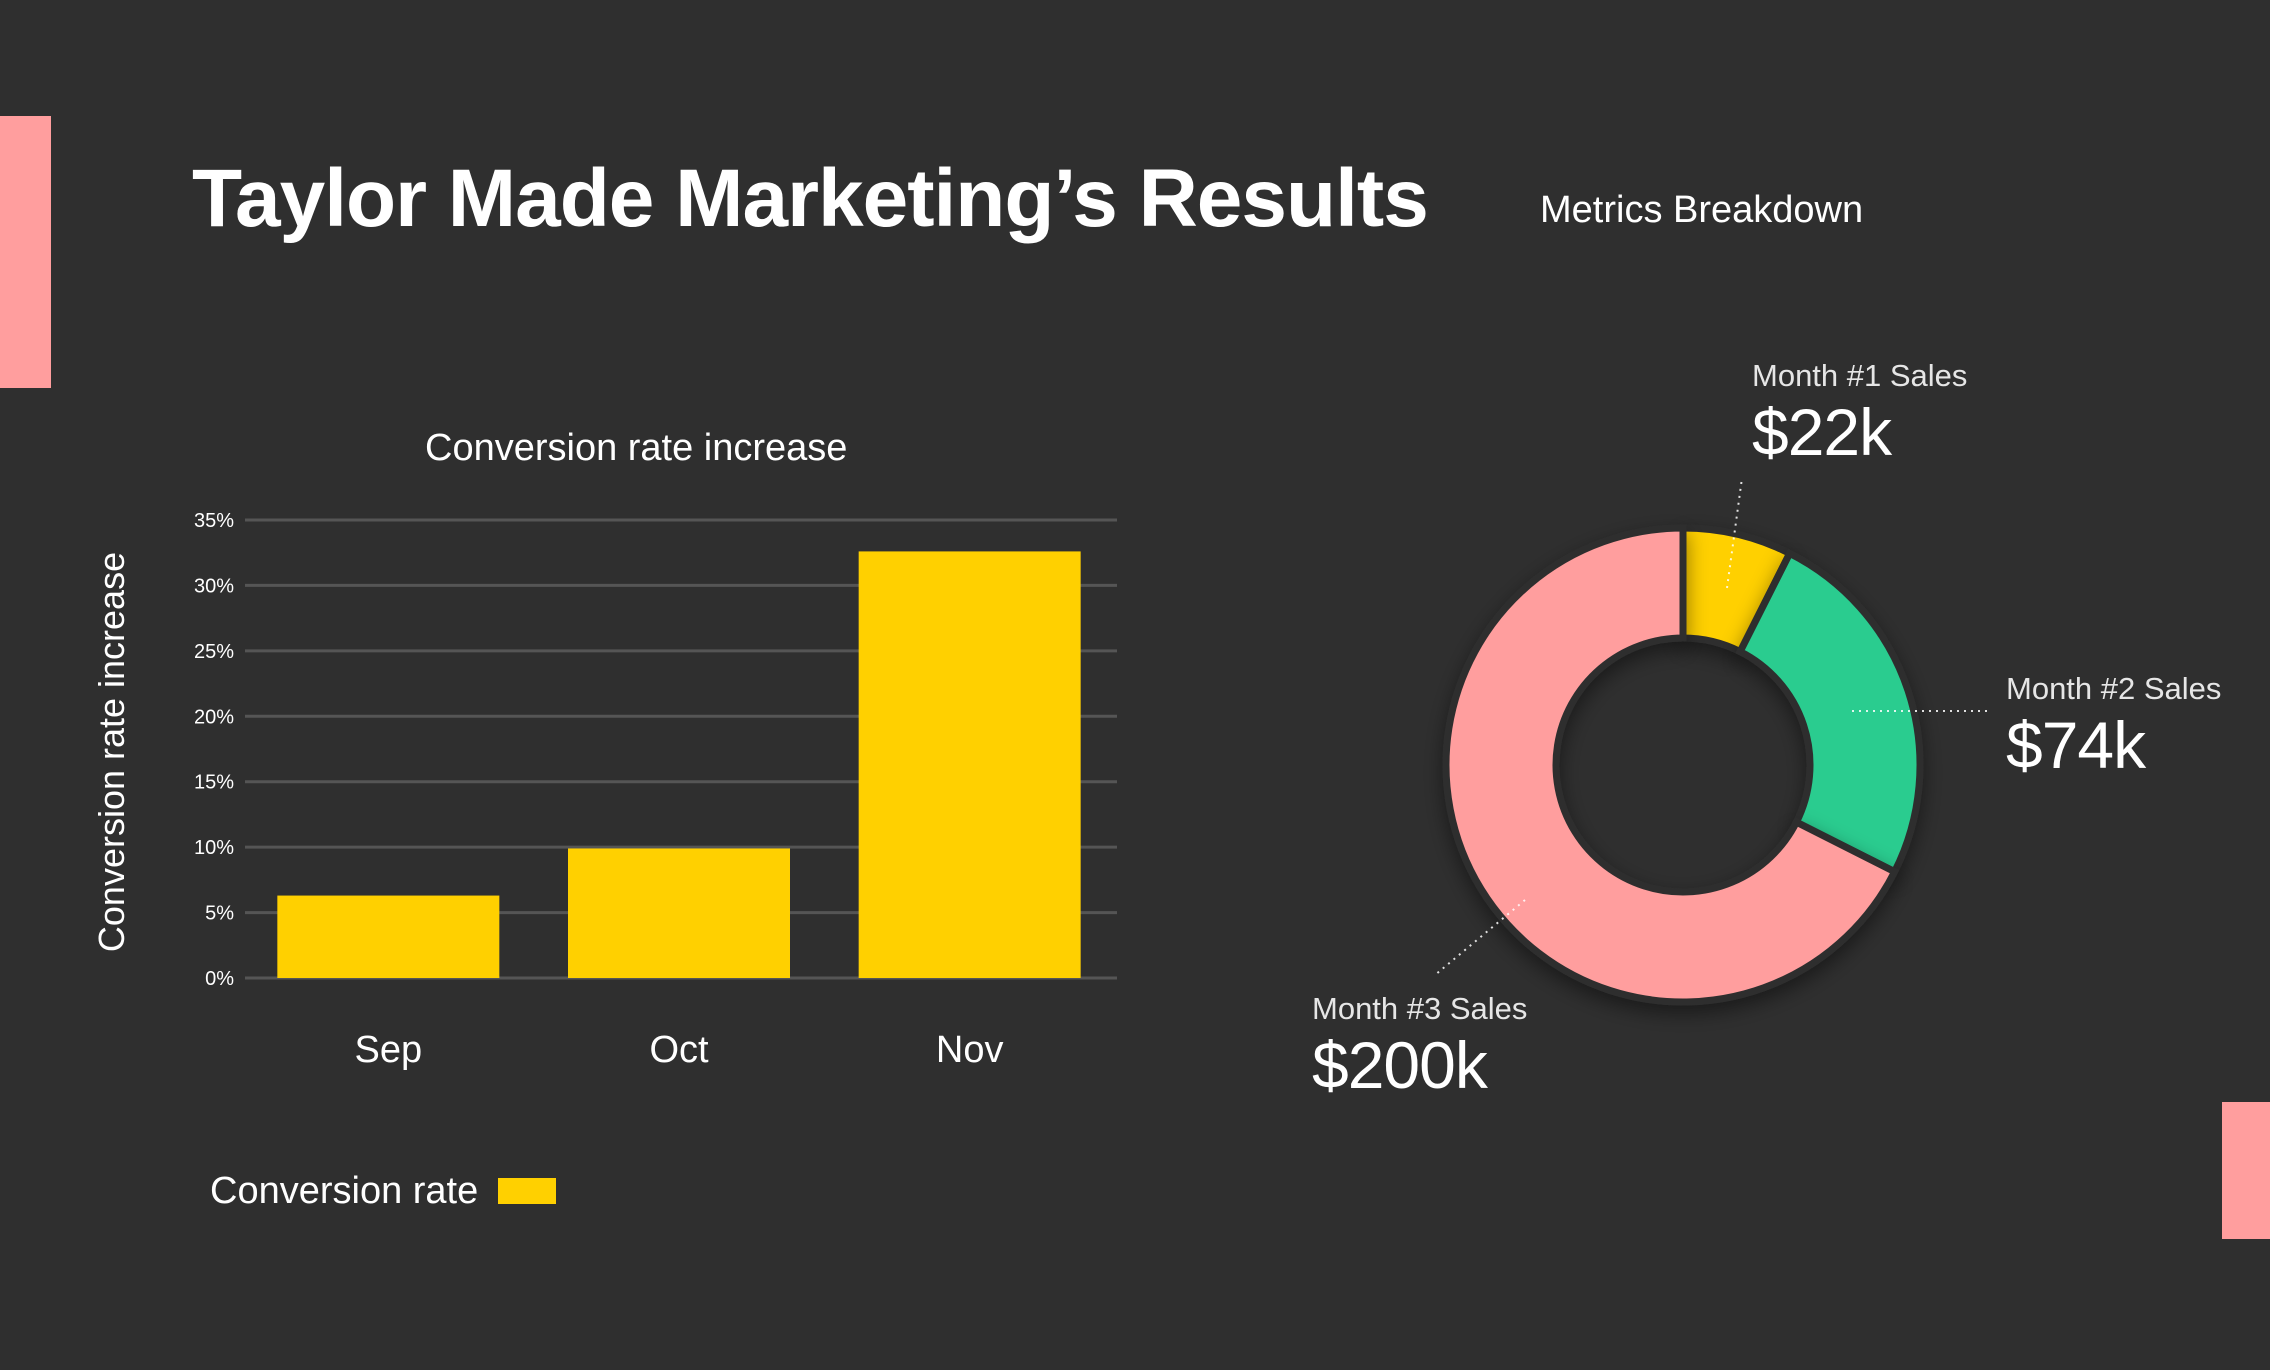 Image resolution: width=2270 pixels, height=1370 pixels. I want to click on y-tick-label: 10%, so click(214, 848).